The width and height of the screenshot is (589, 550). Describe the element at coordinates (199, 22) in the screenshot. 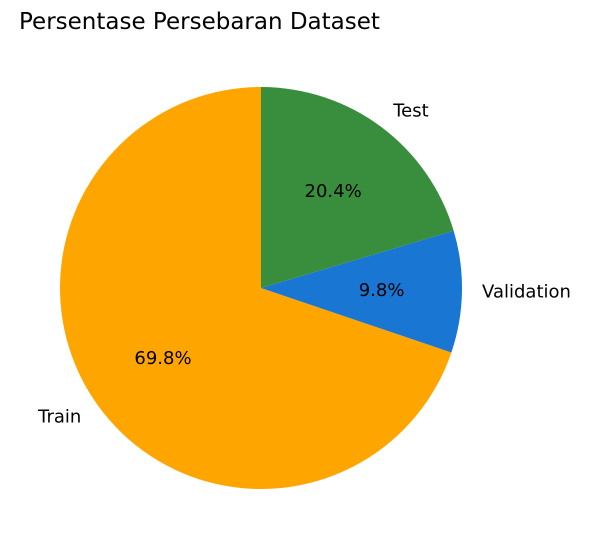

I see `chart-title: Persentase Persebaran Dataset` at that location.